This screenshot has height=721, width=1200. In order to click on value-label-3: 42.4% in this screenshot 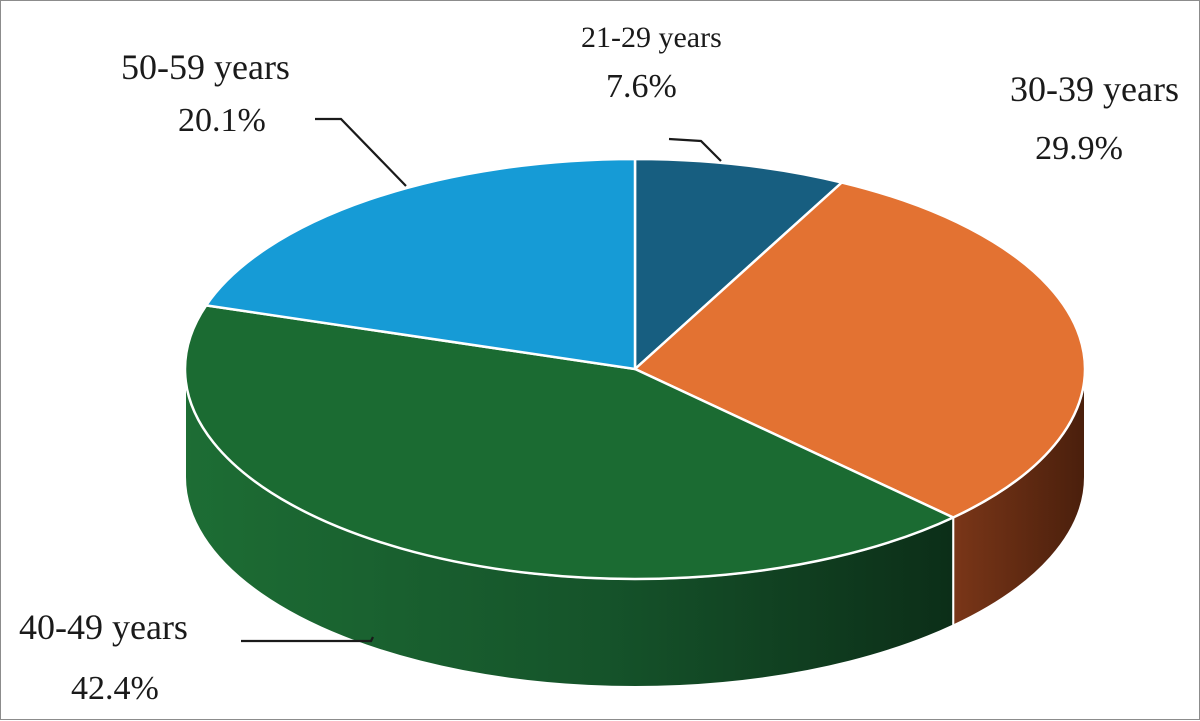, I will do `click(115, 688)`.